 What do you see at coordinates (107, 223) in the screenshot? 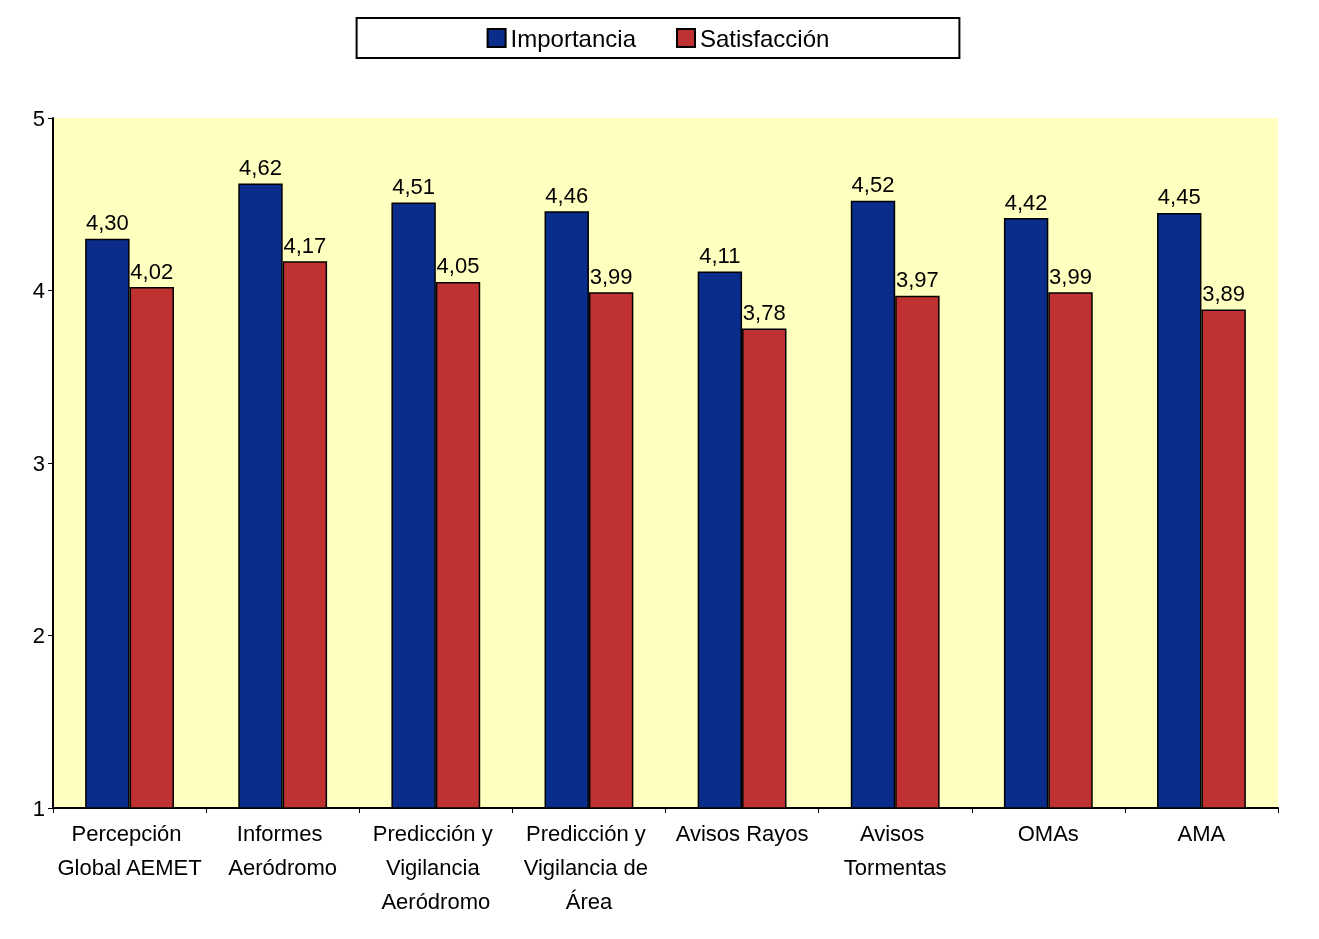
I see `data-label: 4,30` at bounding box center [107, 223].